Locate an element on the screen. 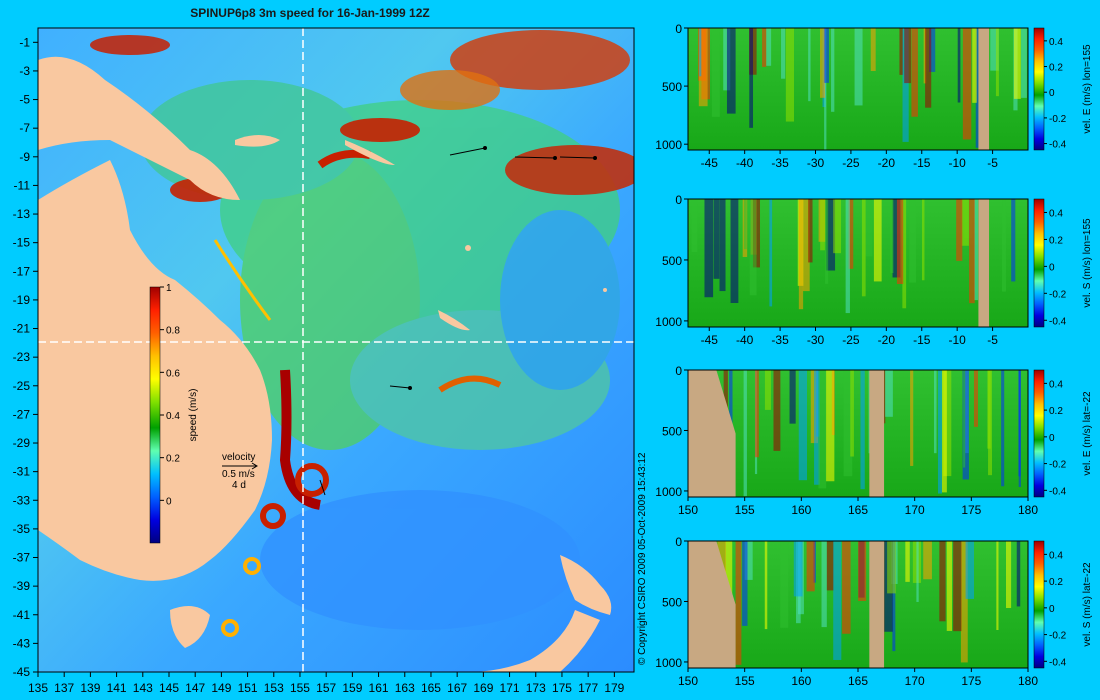  section-x-tick-label: 175 is located at coordinates (971, 510).